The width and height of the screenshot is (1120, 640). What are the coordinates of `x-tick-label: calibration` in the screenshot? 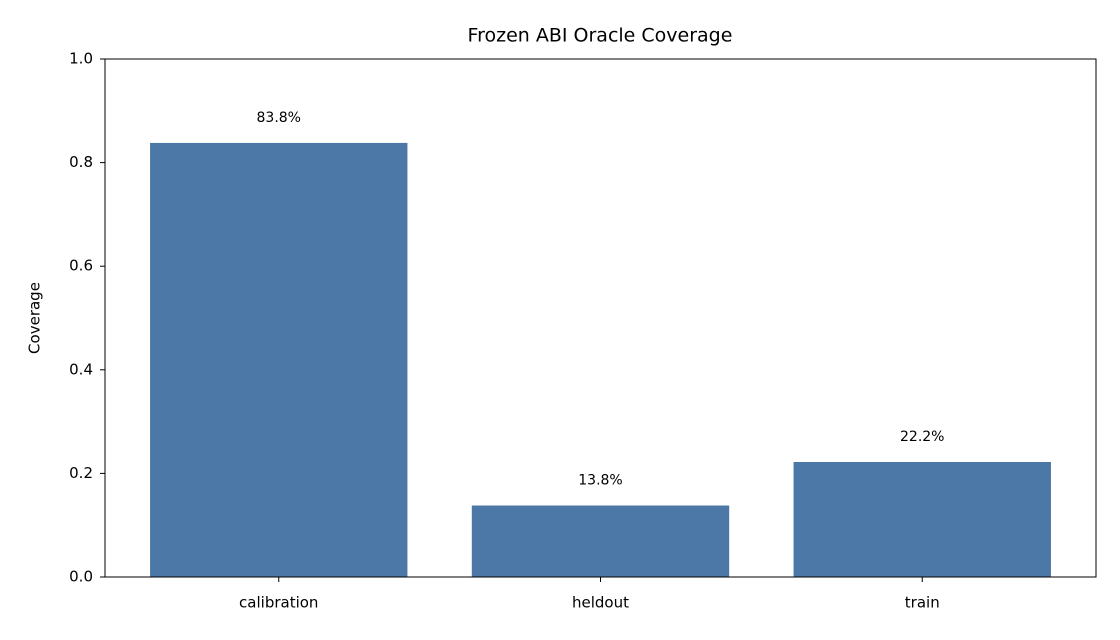 It's located at (278, 603).